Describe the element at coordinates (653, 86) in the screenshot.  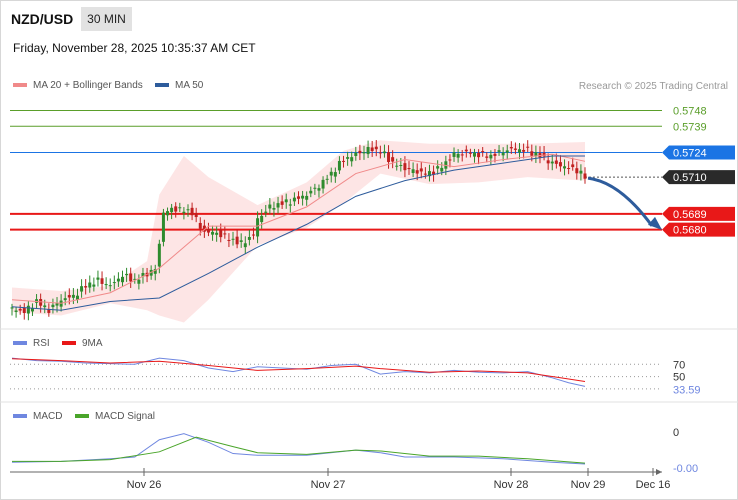
I see `credit-label: Research © 2025 Trading Central` at that location.